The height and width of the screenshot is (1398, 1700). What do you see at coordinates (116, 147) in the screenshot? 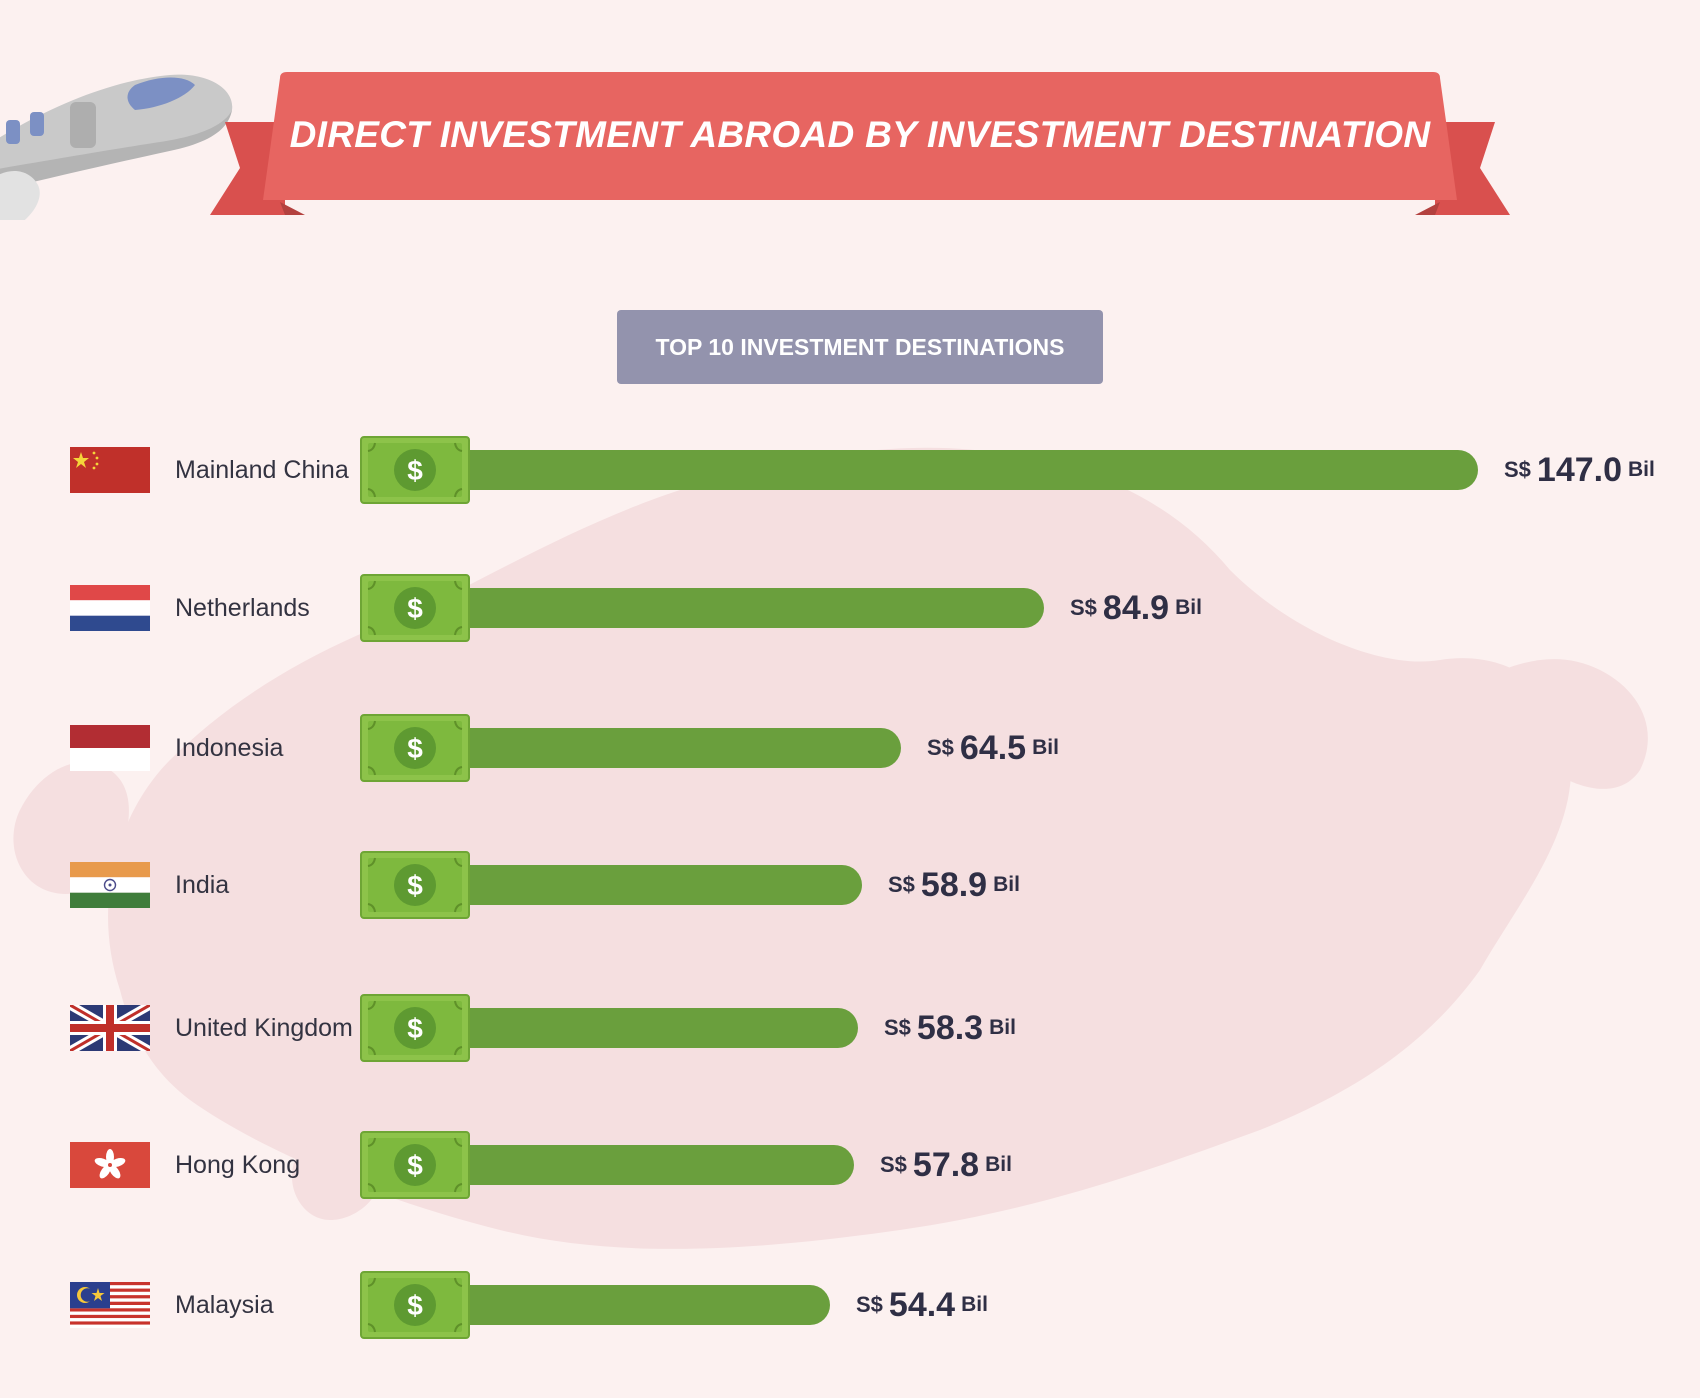
I see `airplane-icon` at bounding box center [116, 147].